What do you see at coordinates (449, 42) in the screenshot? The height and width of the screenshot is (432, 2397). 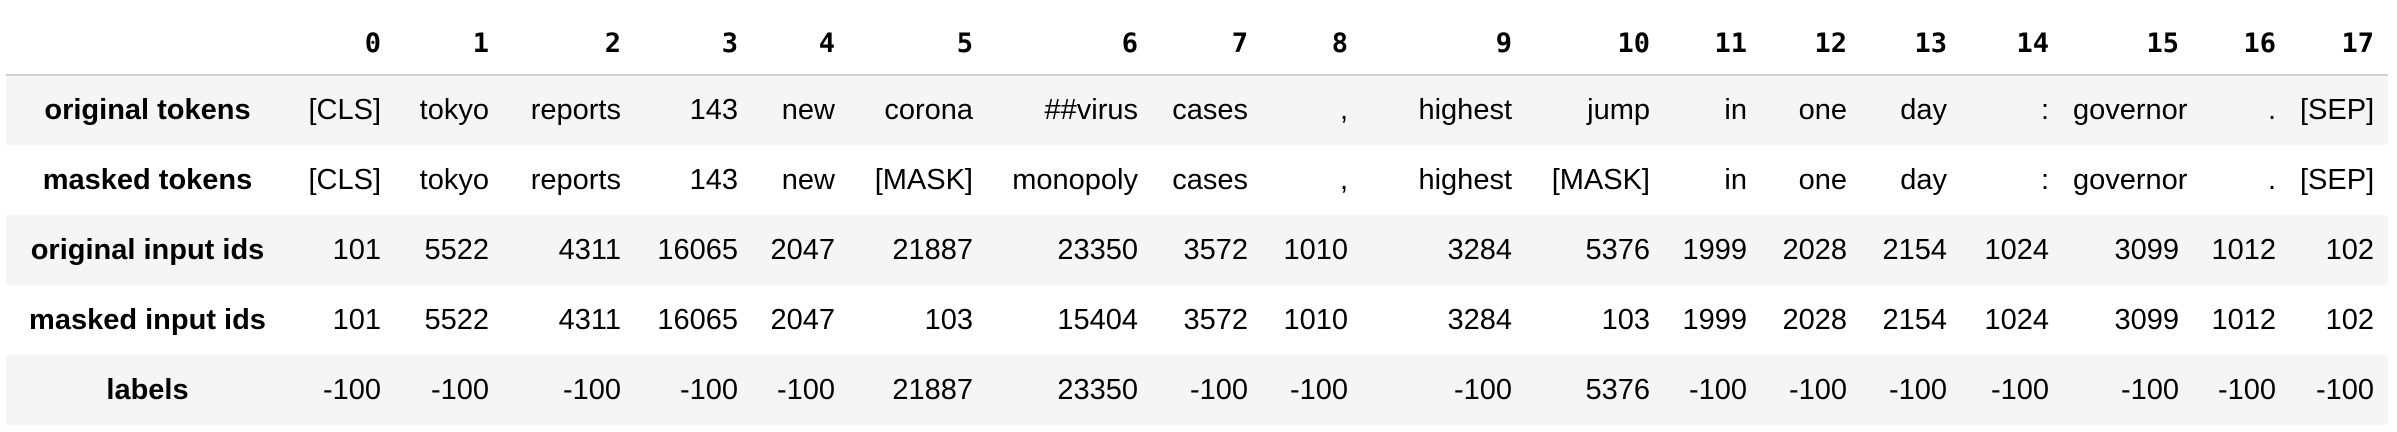 I see `column-header: 1` at bounding box center [449, 42].